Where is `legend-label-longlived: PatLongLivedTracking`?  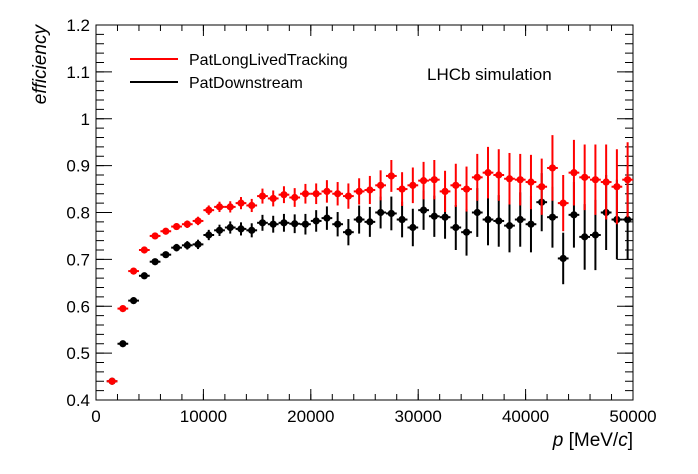 legend-label-longlived: PatLongLivedTracking is located at coordinates (268, 60).